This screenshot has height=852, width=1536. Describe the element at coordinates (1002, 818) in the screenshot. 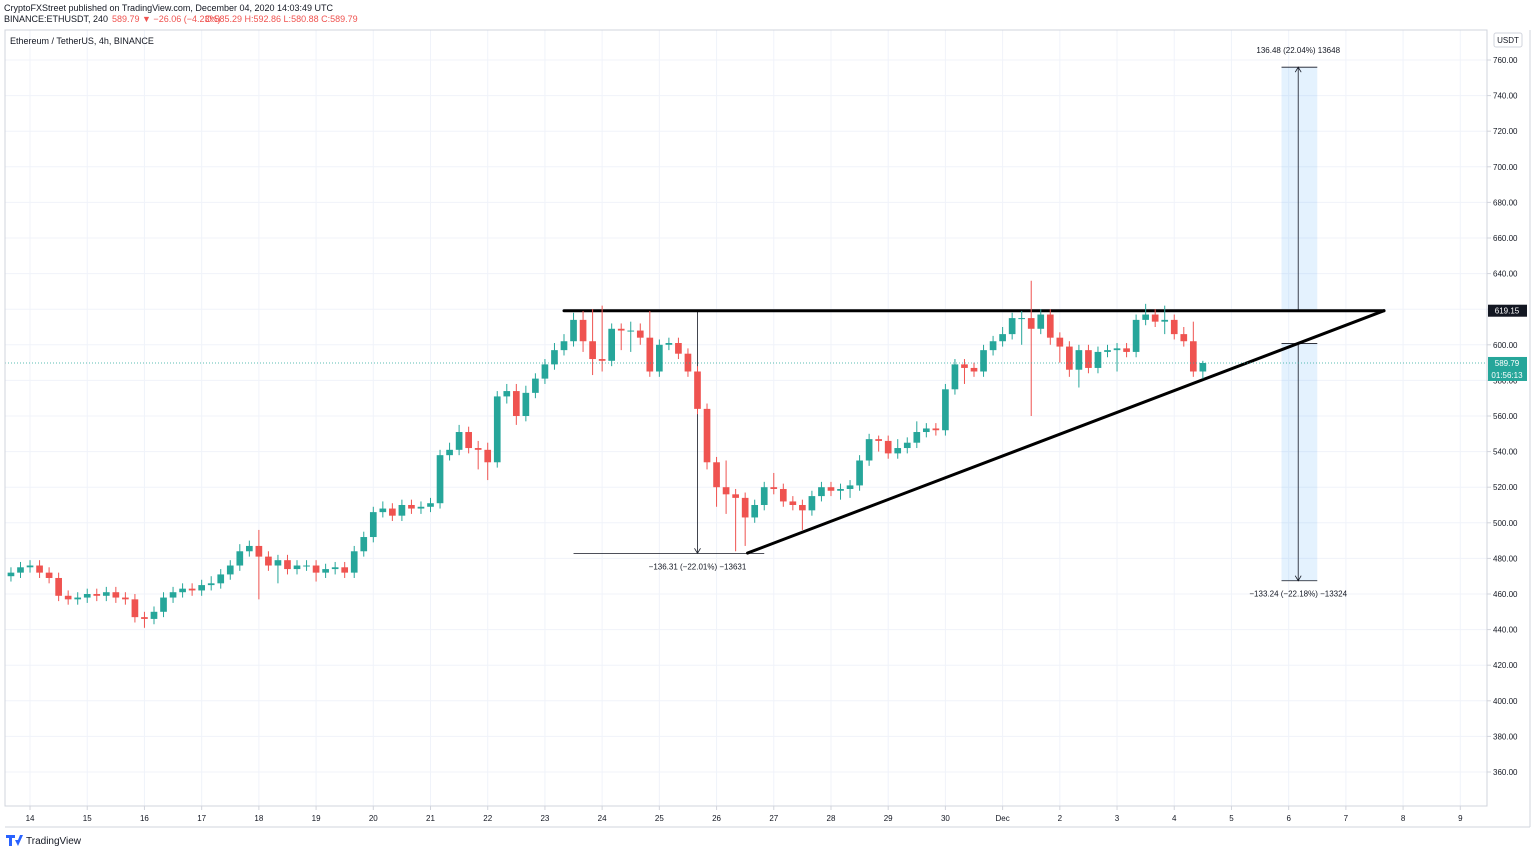

I see `x-tick-label: Dec` at that location.